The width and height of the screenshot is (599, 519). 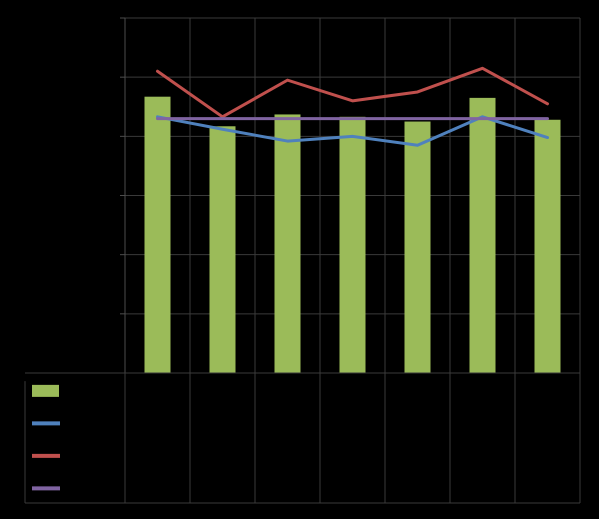 What do you see at coordinates (45, 390) in the screenshot?
I see `legend-key-bar` at bounding box center [45, 390].